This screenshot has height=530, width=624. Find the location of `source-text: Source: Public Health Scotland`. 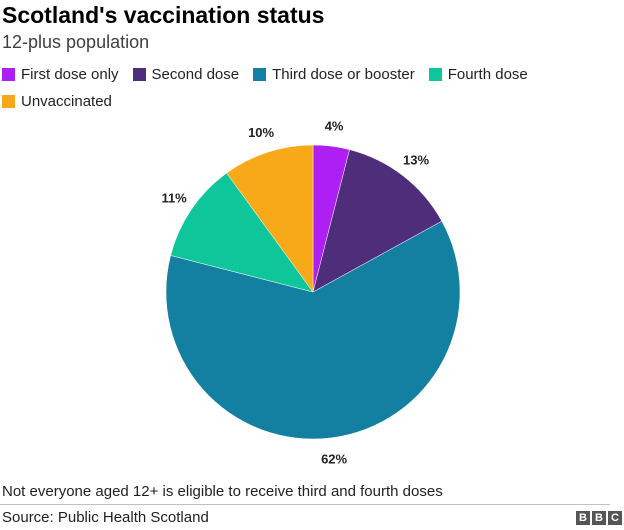

source-text: Source: Public Health Scotland is located at coordinates (105, 517).